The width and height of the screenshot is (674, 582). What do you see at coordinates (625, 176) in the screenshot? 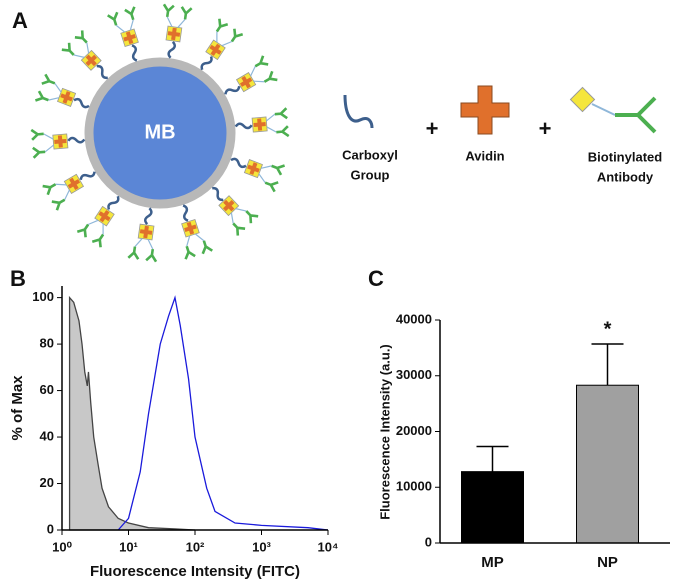
I see `legend-text: Antibody` at bounding box center [625, 176].